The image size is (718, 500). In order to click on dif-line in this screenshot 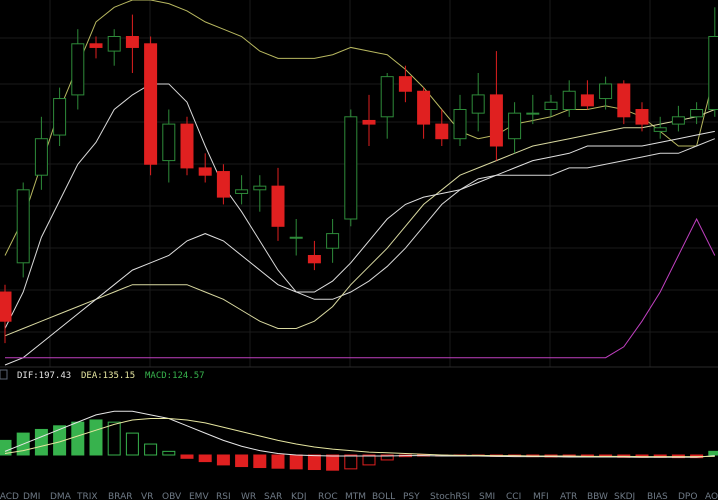, I will do `click(359, 434)`.